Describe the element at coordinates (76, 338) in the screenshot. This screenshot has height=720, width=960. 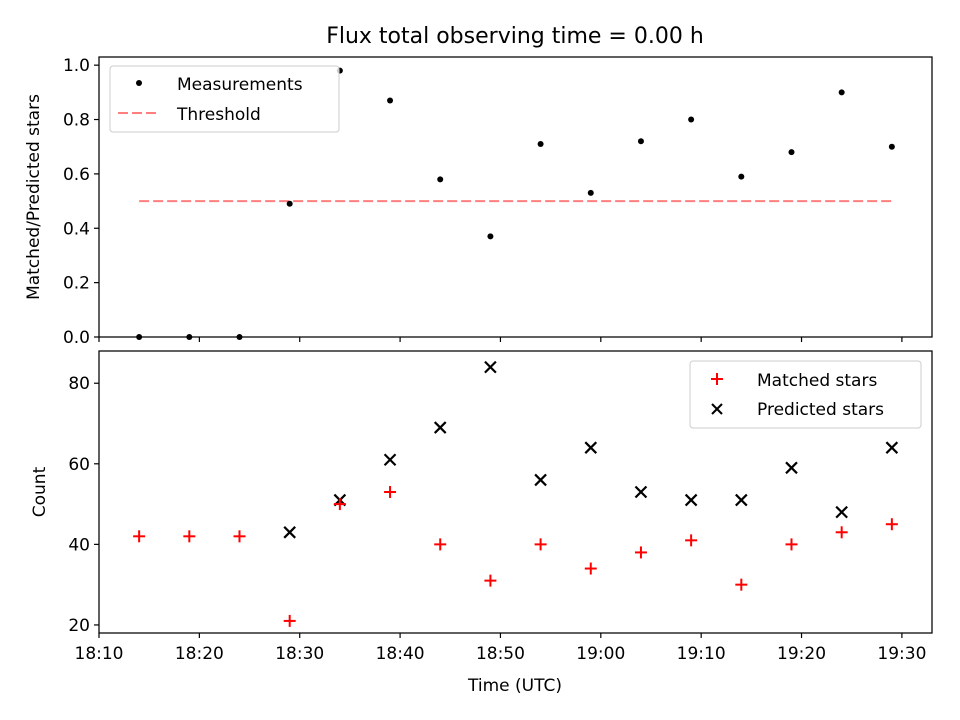
I see `top-y-tick-label: 0.0` at that location.